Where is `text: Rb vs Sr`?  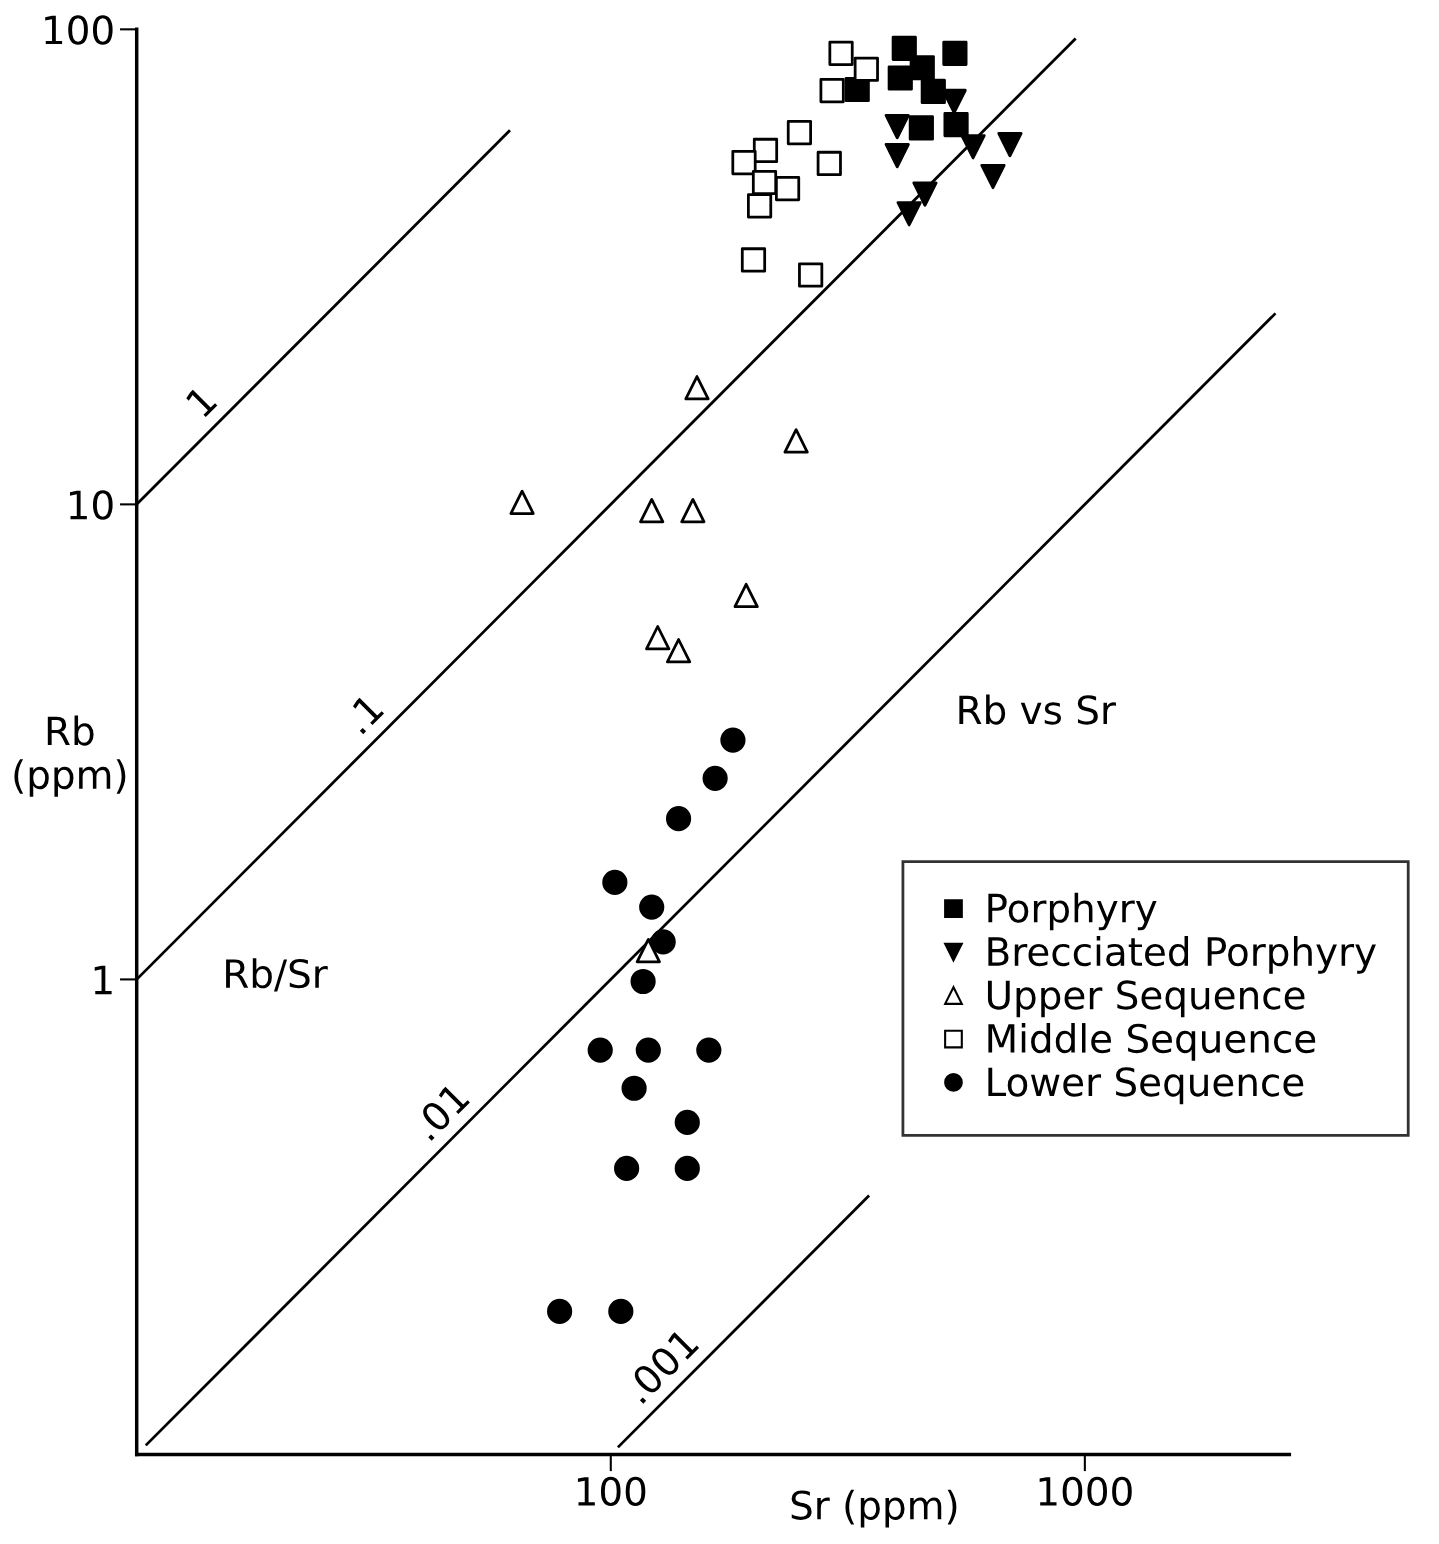 text: Rb vs Sr is located at coordinates (1037, 709).